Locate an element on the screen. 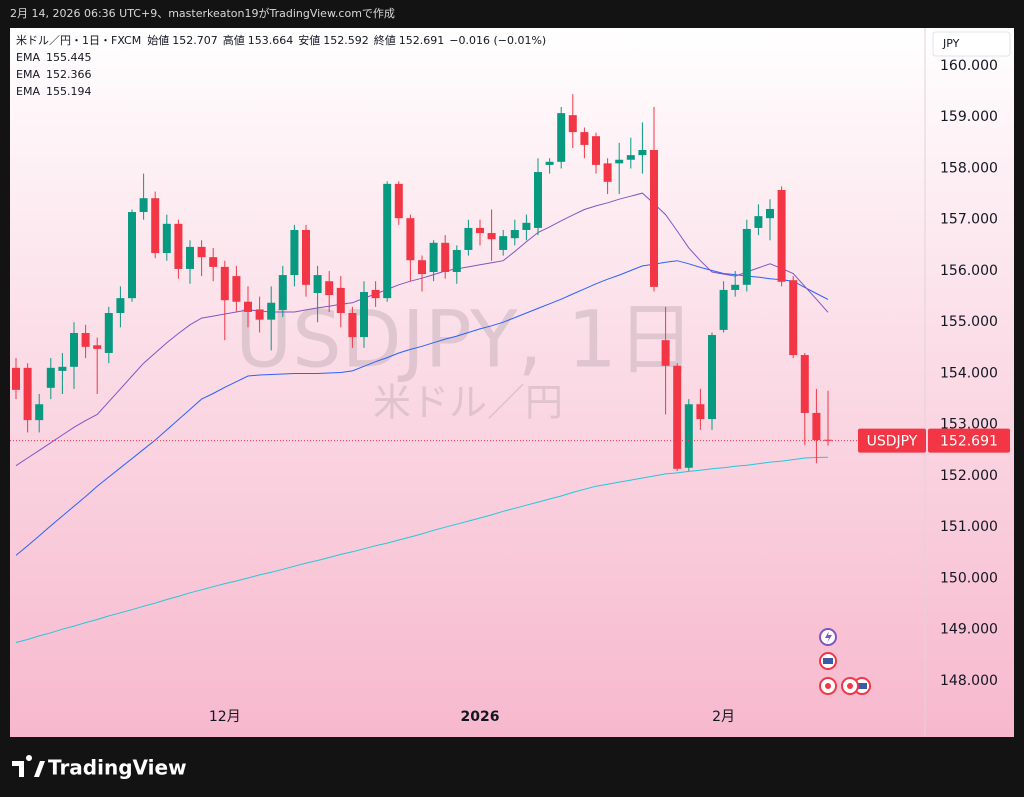 Image resolution: width=1024 pixels, height=797 pixels. y-tick-label: 158.000 is located at coordinates (969, 168).